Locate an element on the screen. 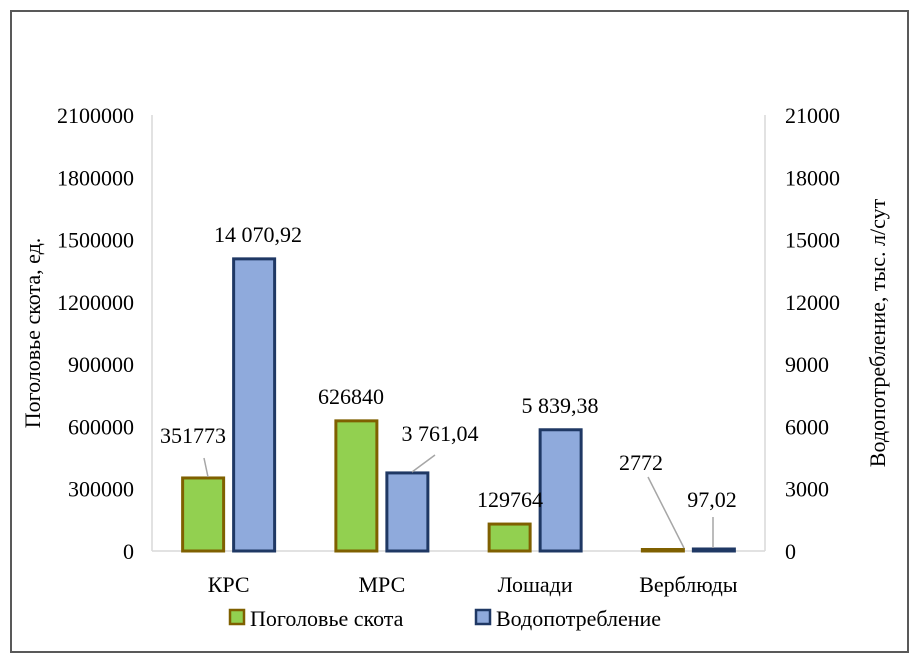  right-tick-label: 0 is located at coordinates (790, 551).